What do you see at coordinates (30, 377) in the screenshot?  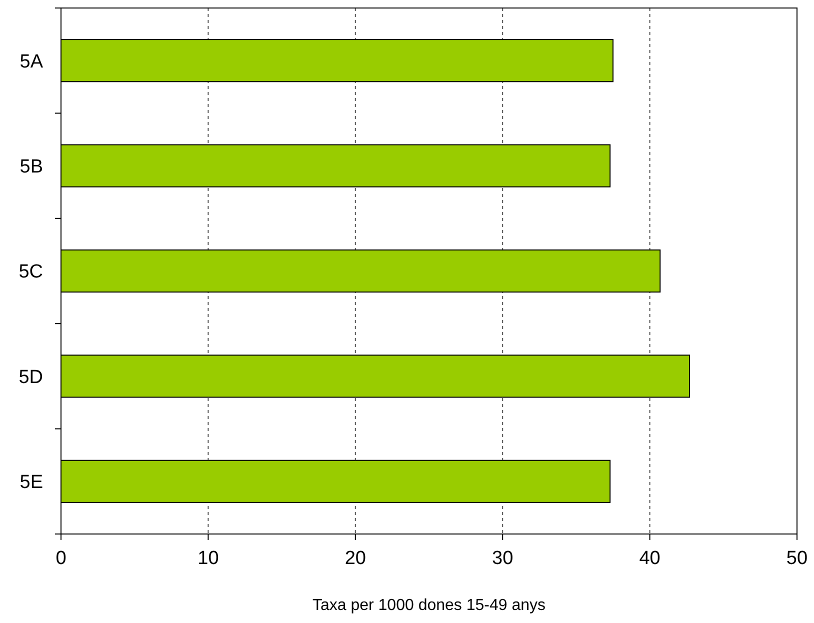 I see `y-tick-label: 5D` at bounding box center [30, 377].